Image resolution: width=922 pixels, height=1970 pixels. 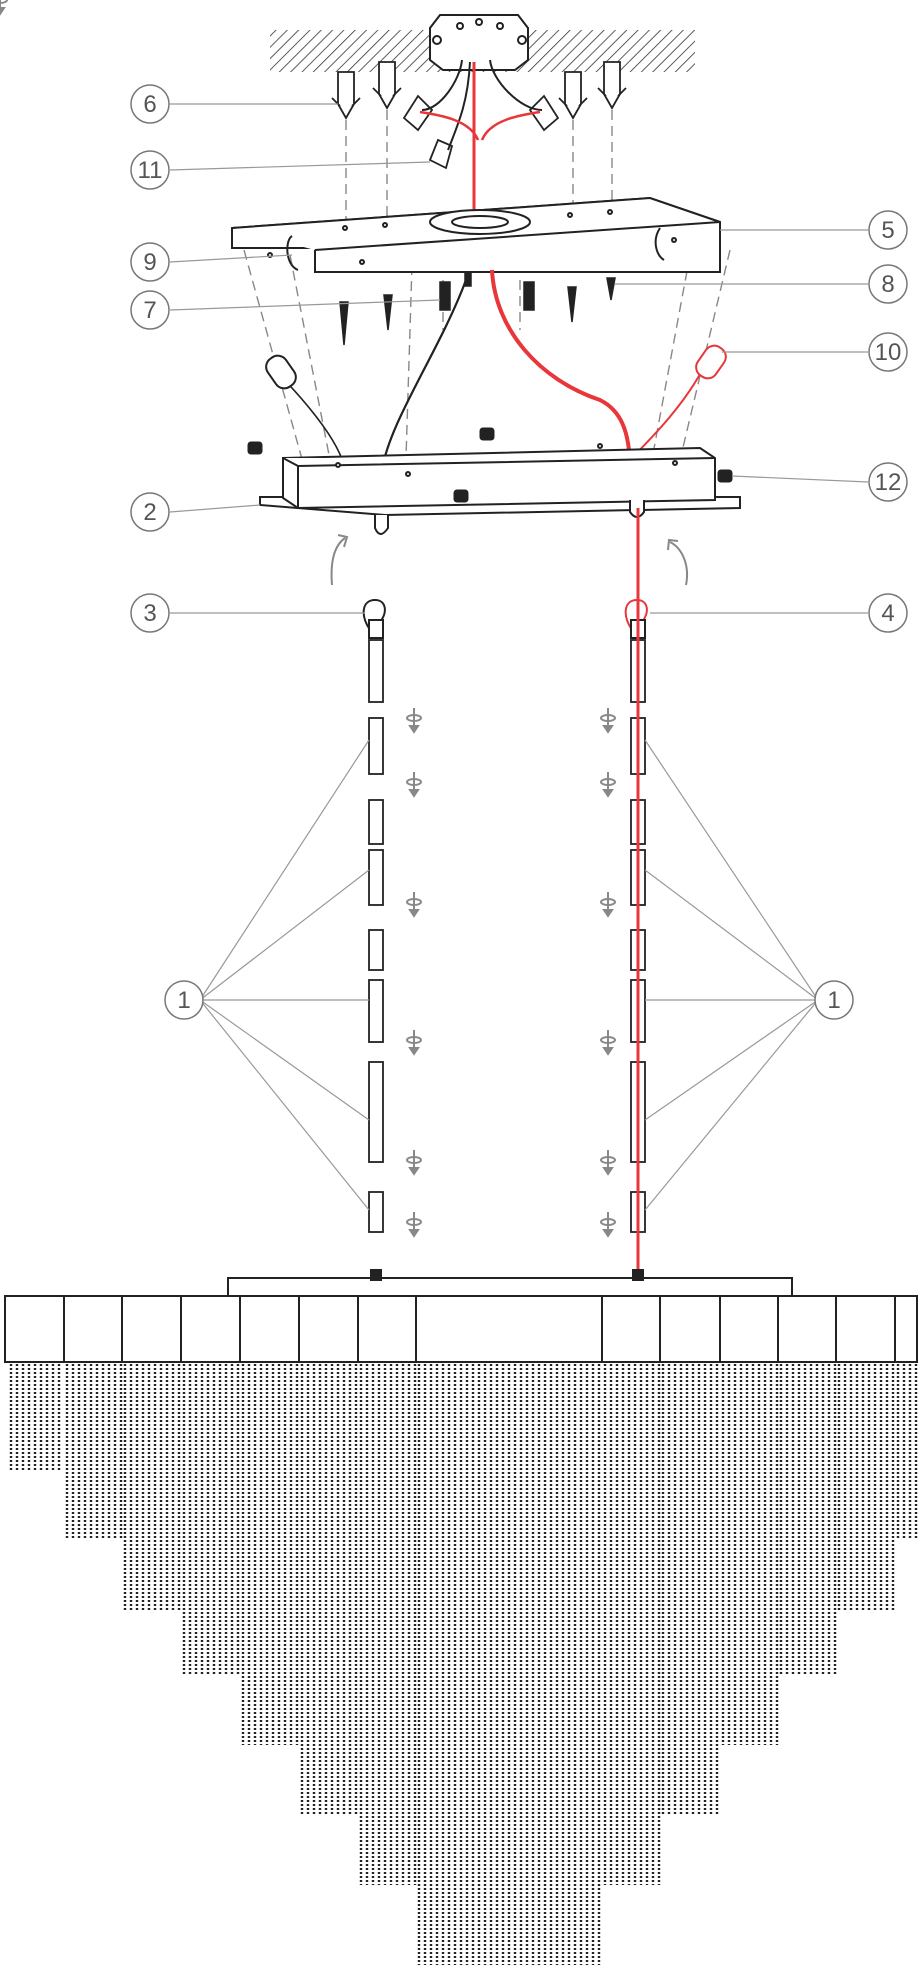 I want to click on callout-number-mounting-screw: 7, so click(x=149, y=310).